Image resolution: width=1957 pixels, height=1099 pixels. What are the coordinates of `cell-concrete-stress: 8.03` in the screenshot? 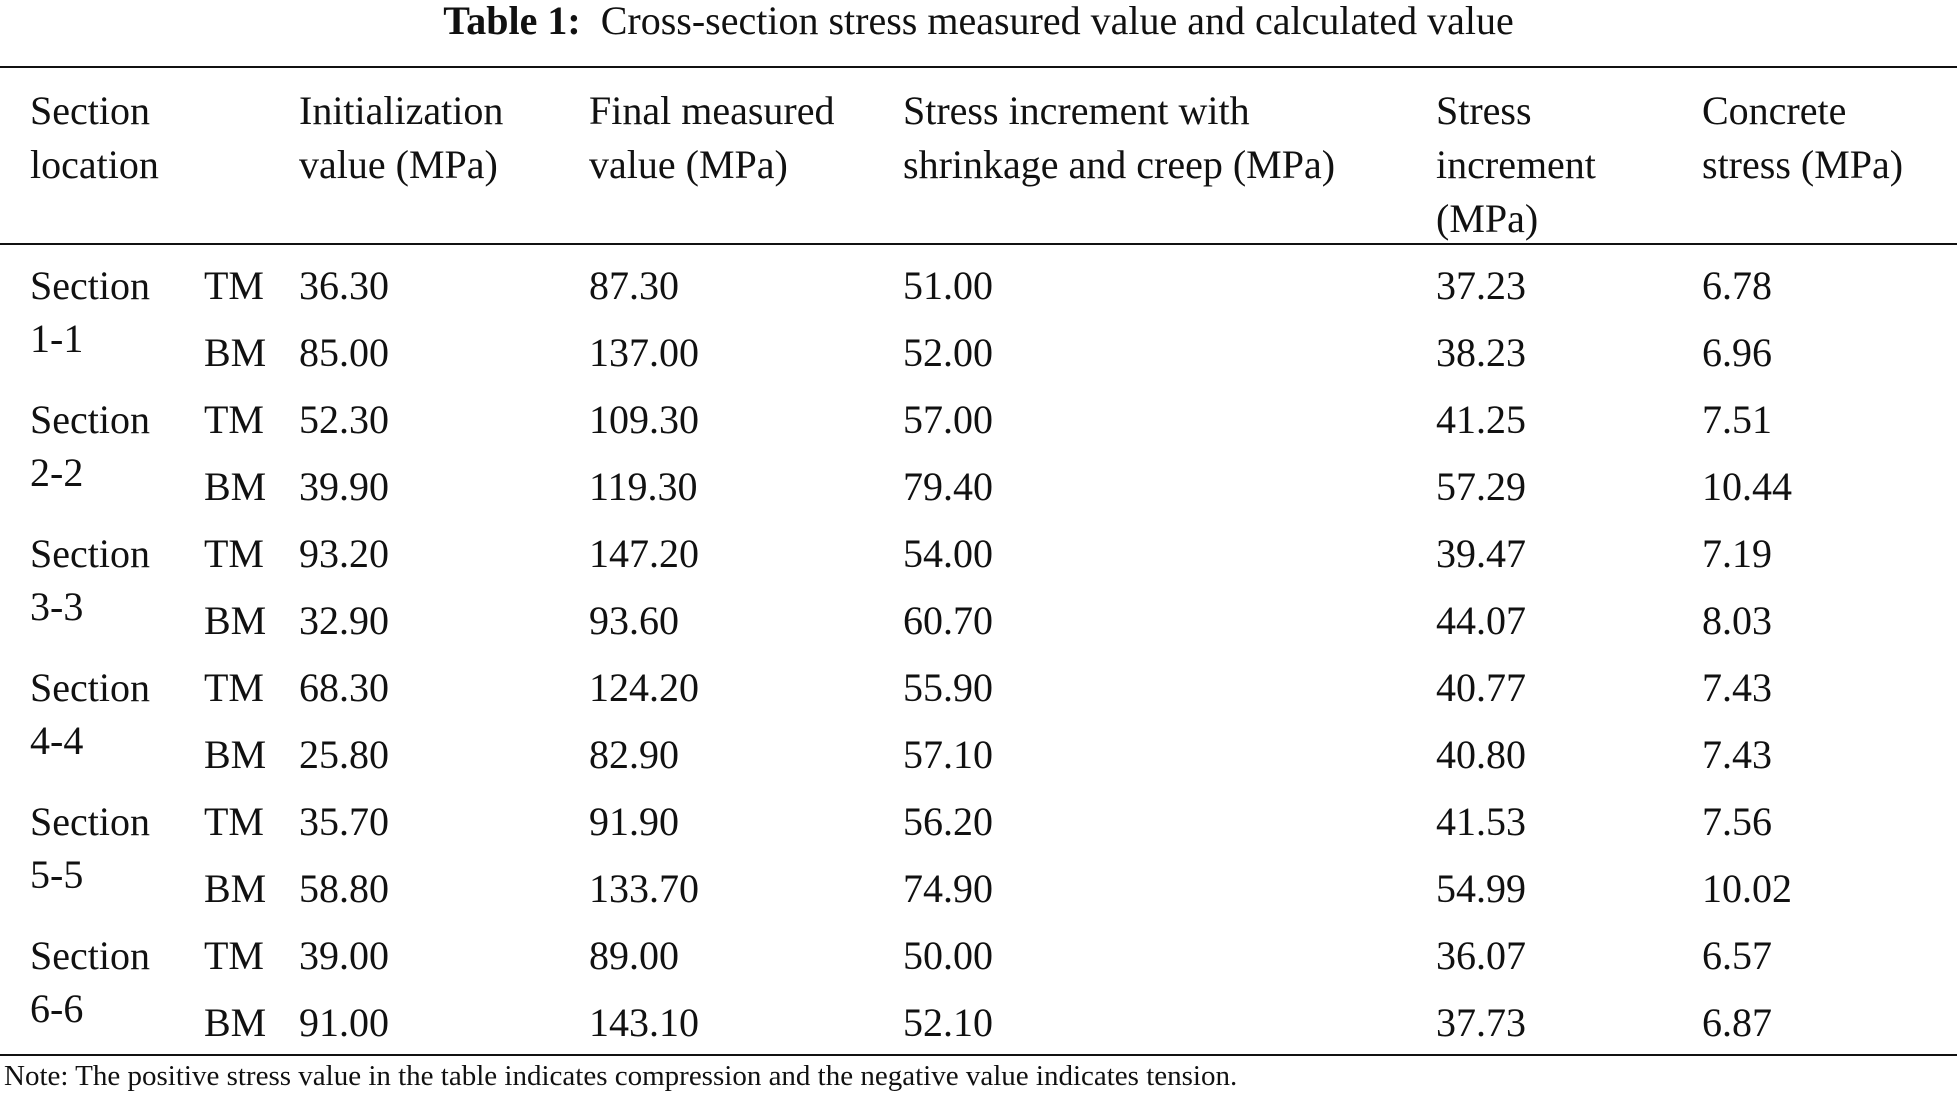 It's located at (1737, 620).